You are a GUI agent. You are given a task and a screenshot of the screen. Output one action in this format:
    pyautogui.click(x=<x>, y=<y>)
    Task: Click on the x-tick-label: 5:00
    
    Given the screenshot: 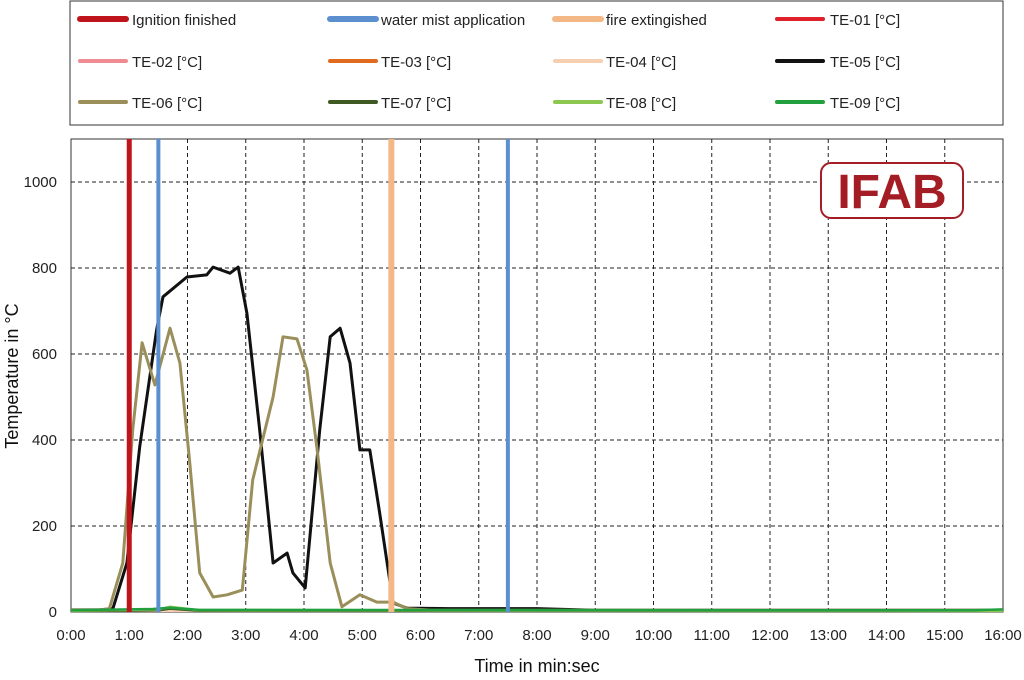 What is the action you would take?
    pyautogui.click(x=362, y=635)
    